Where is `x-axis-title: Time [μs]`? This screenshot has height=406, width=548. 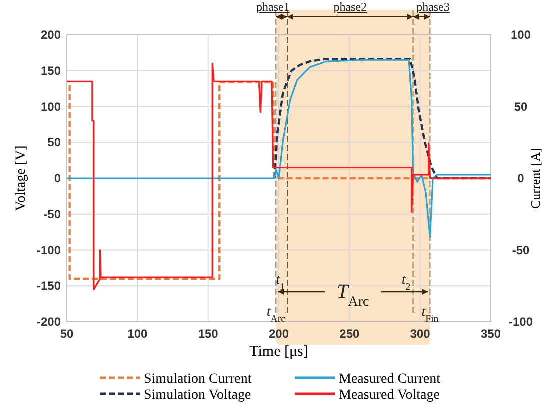 x-axis-title: Time [μs] is located at coordinates (279, 352).